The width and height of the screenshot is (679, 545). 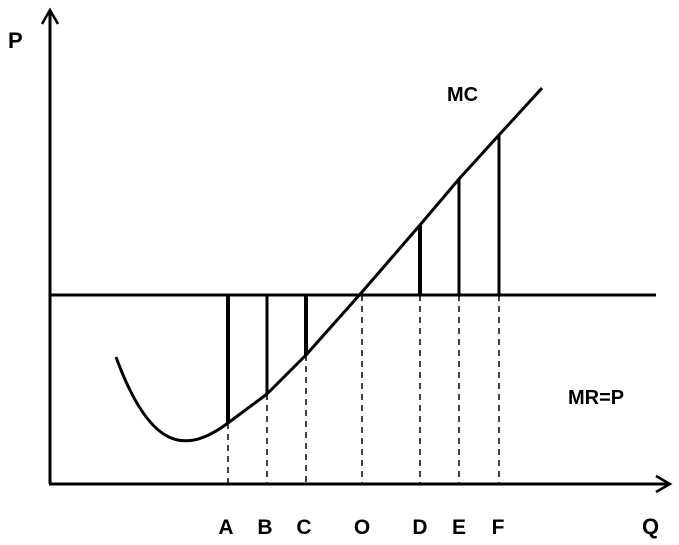 What do you see at coordinates (50, 16) in the screenshot?
I see `y-axis-arrow` at bounding box center [50, 16].